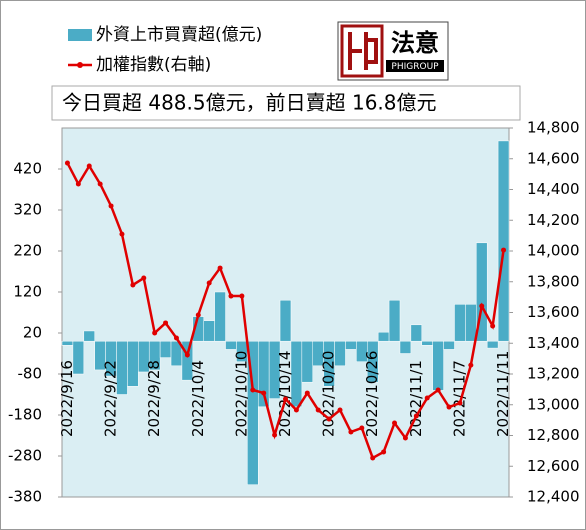 The image size is (586, 530). I want to click on y2-tick-label: 14,200, so click(553, 220).